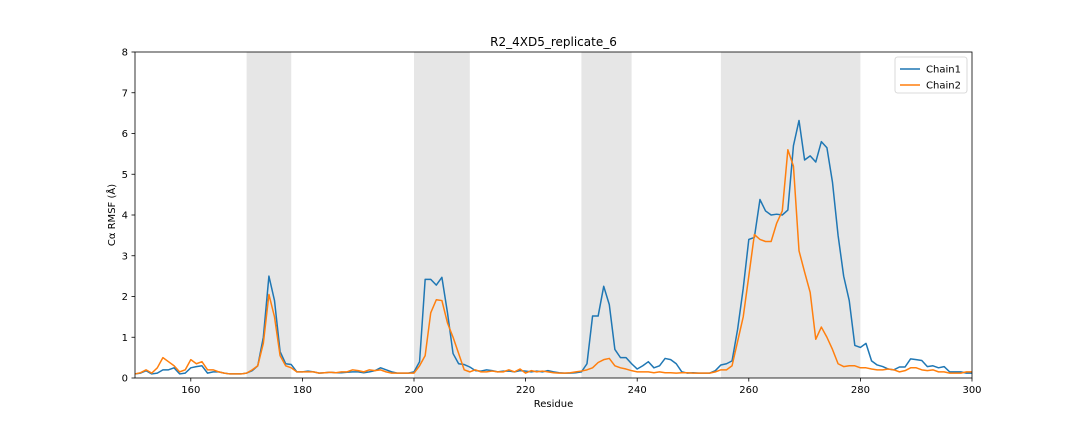 The height and width of the screenshot is (432, 1080). What do you see at coordinates (125, 216) in the screenshot?
I see `y-tick-label: 4` at bounding box center [125, 216].